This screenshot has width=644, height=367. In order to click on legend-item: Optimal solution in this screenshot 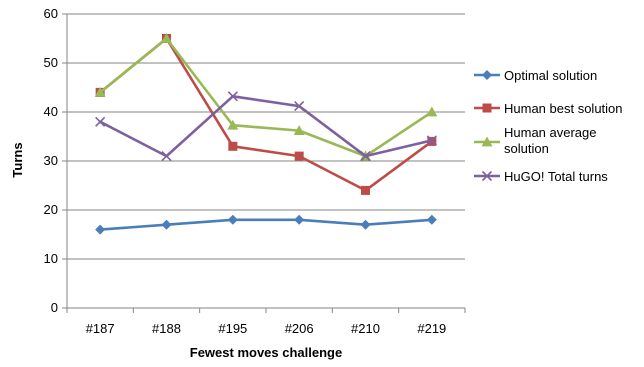, I will do `click(535, 75)`.